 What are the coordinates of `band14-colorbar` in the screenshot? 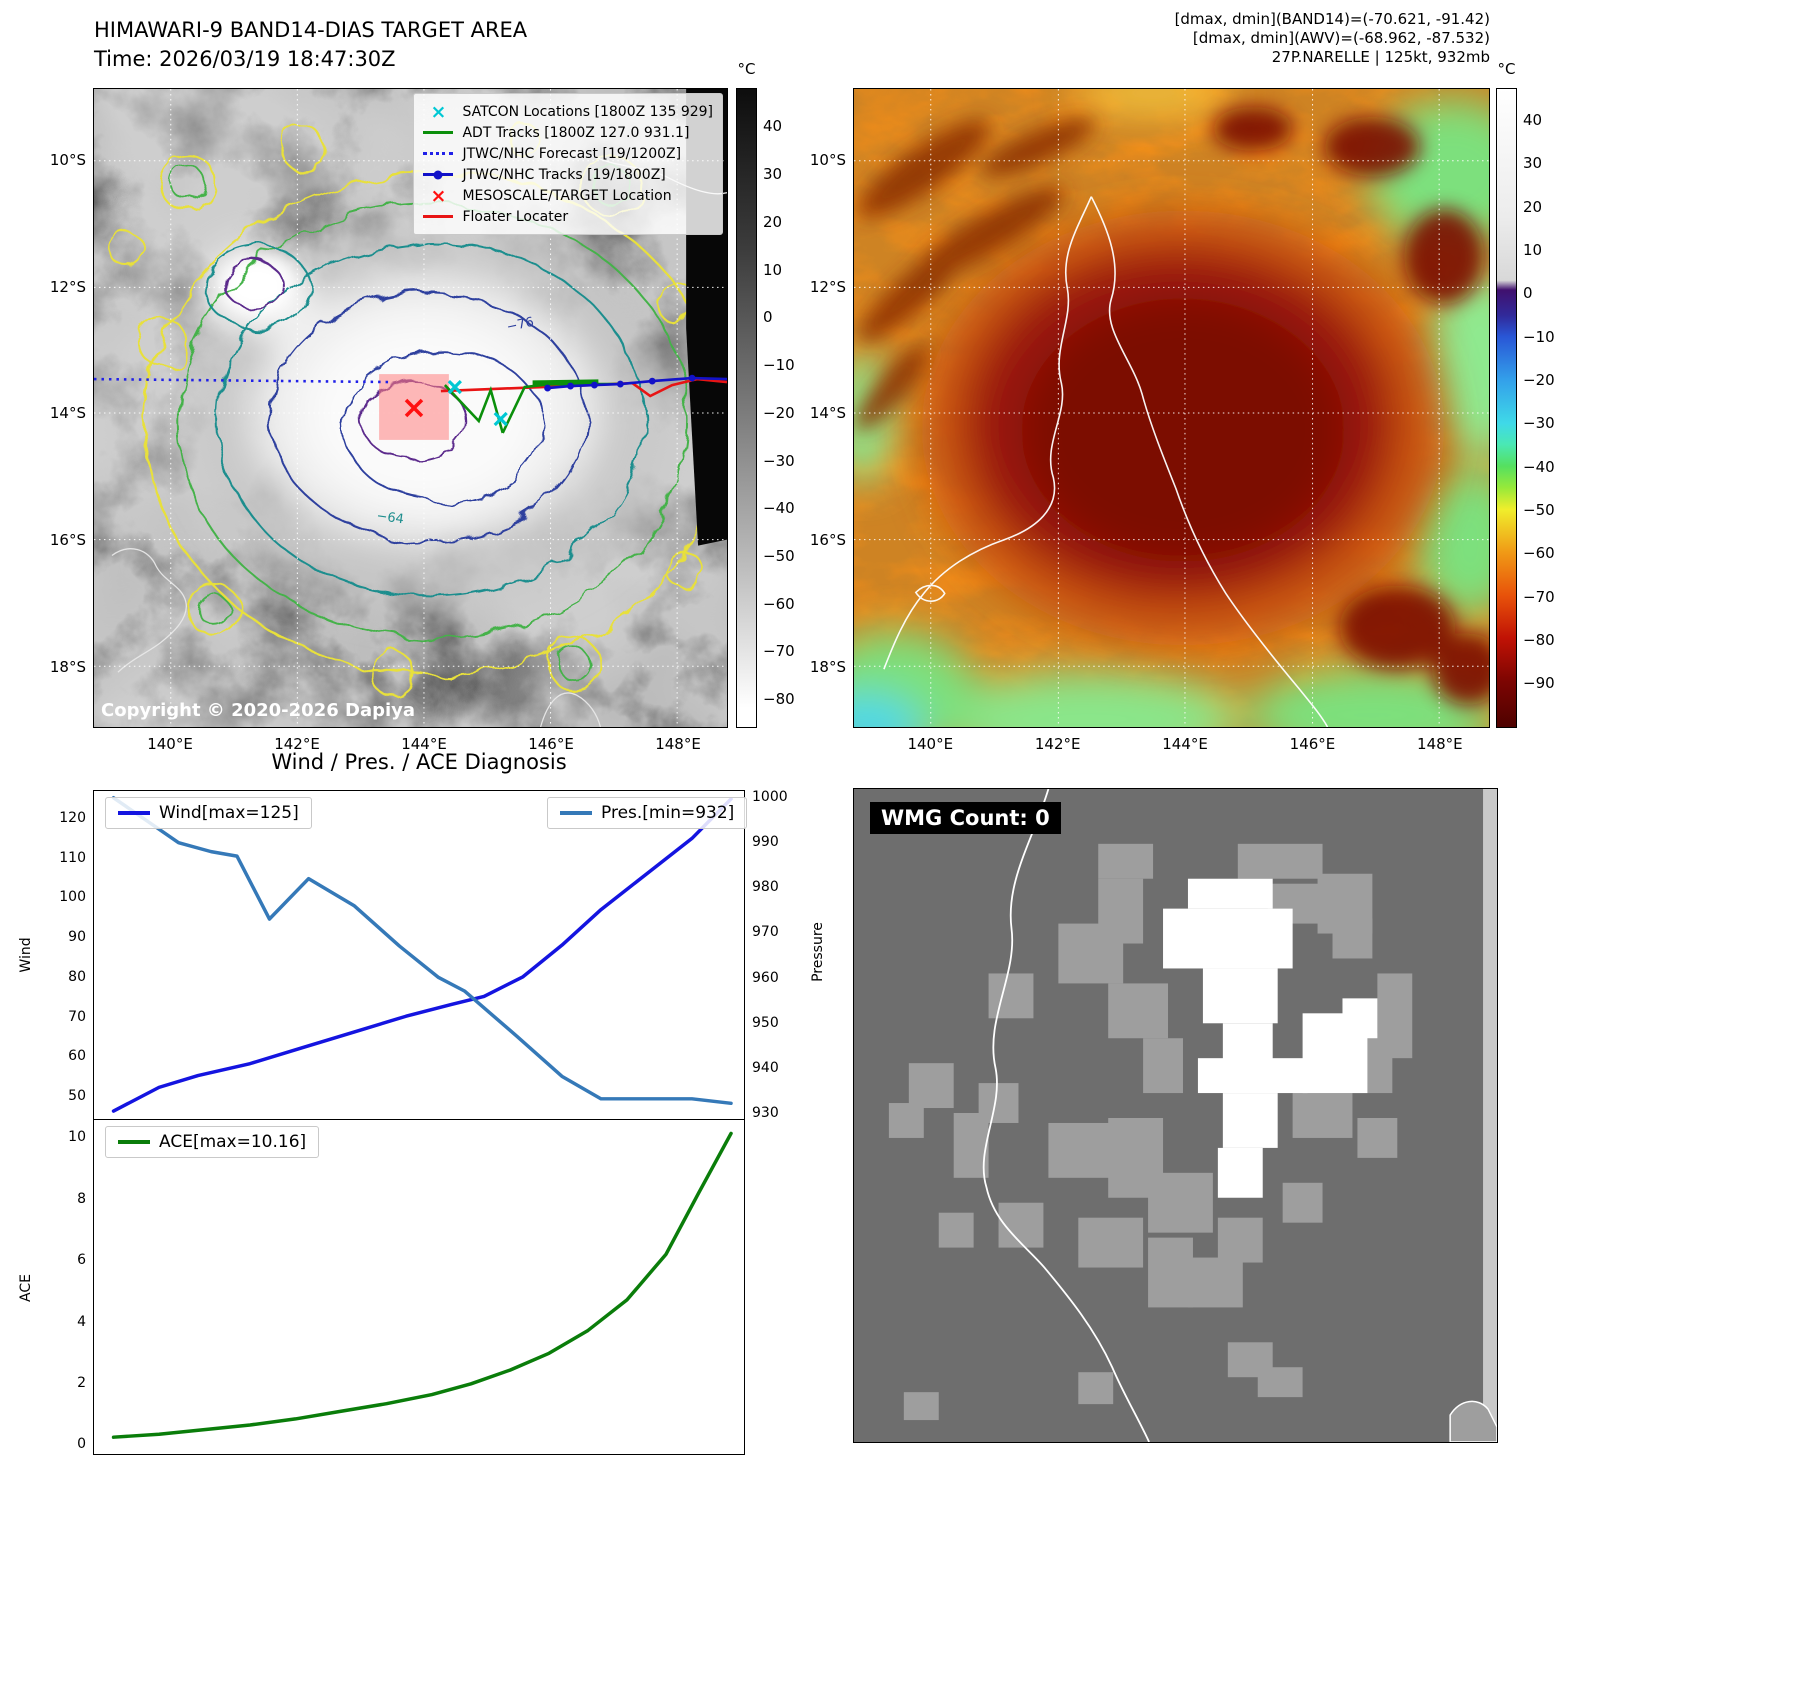 It's located at (746, 408).